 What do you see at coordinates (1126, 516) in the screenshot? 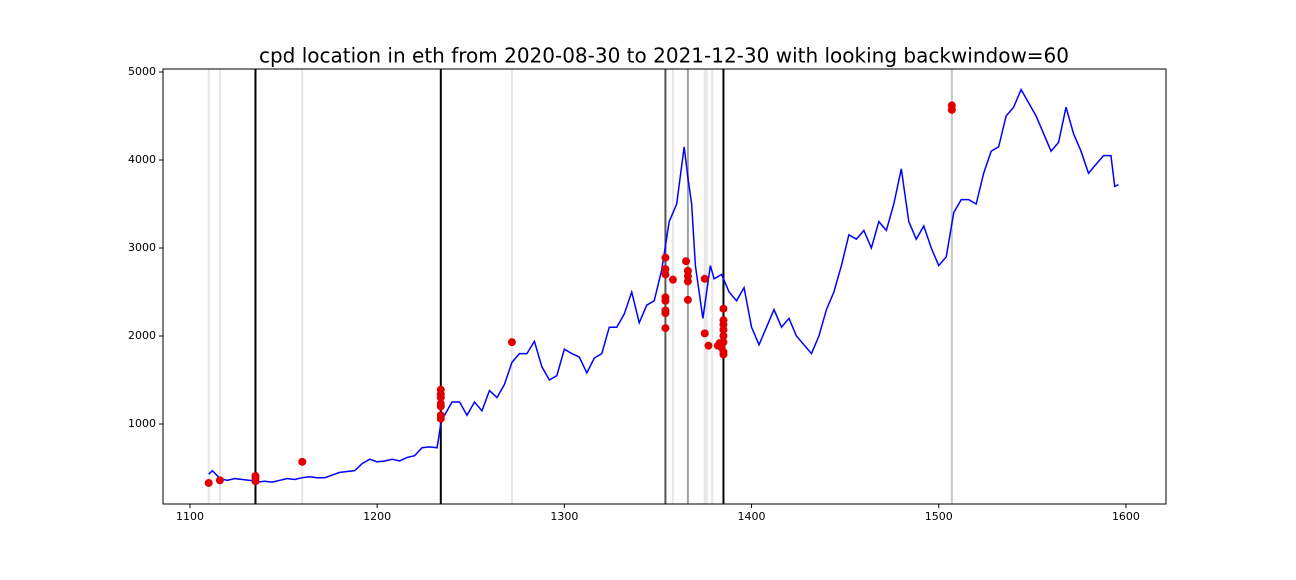
I see `x-tick-label: 1600` at bounding box center [1126, 516].